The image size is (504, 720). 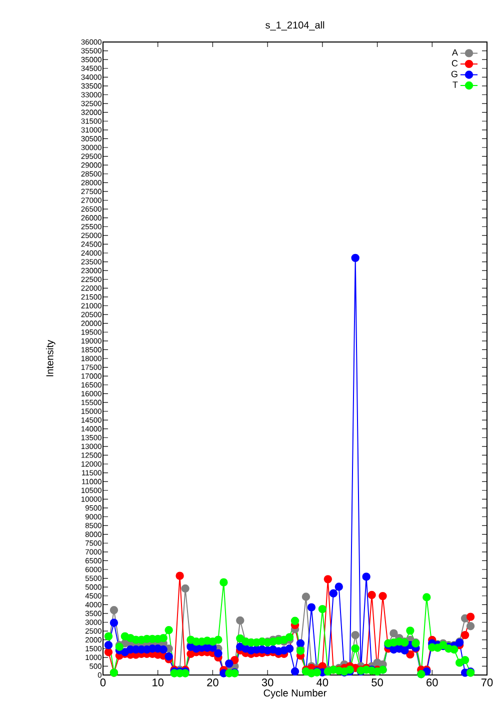 I want to click on chart-title: s_1_2104_all, so click(x=295, y=25).